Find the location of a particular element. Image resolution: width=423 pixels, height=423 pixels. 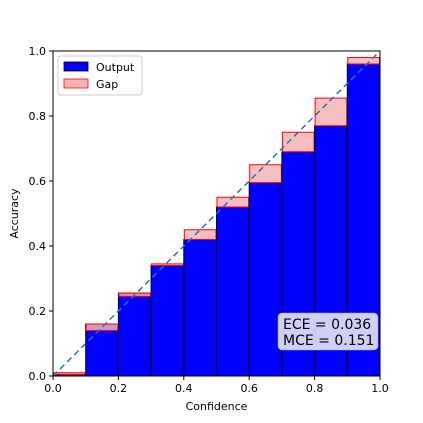

x-tick-label-4: 0.8 is located at coordinates (315, 388).